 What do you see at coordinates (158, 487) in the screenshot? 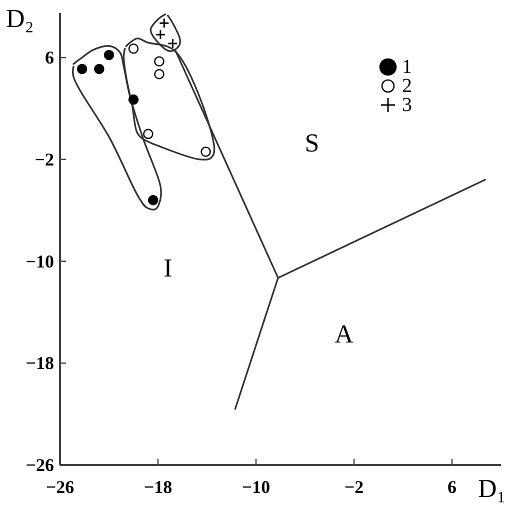
I see `x-tick-label: −18` at bounding box center [158, 487].